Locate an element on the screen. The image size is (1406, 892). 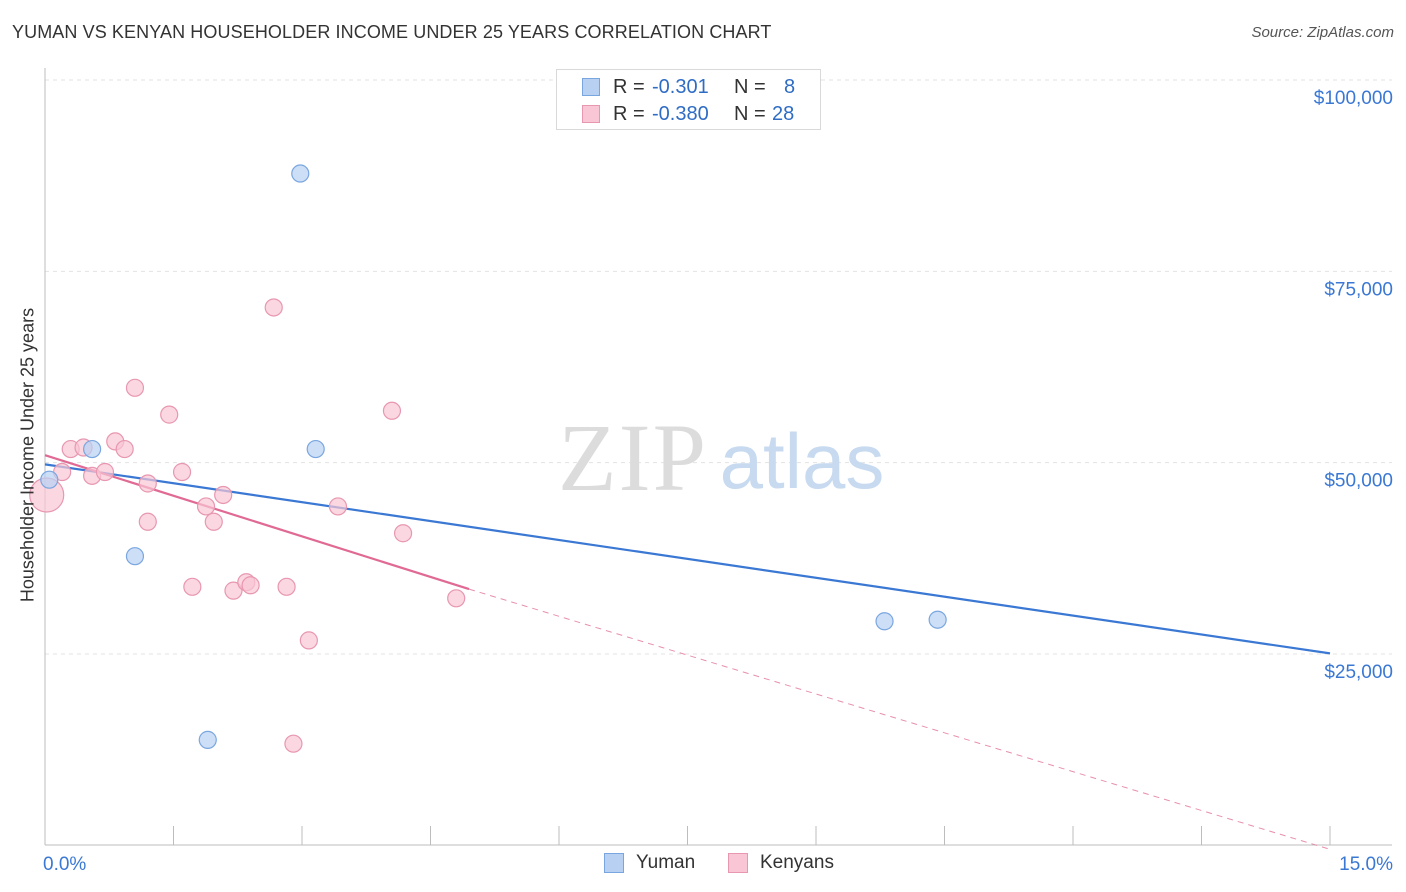
y-tick-label: $50,000 is located at coordinates (1358, 481).